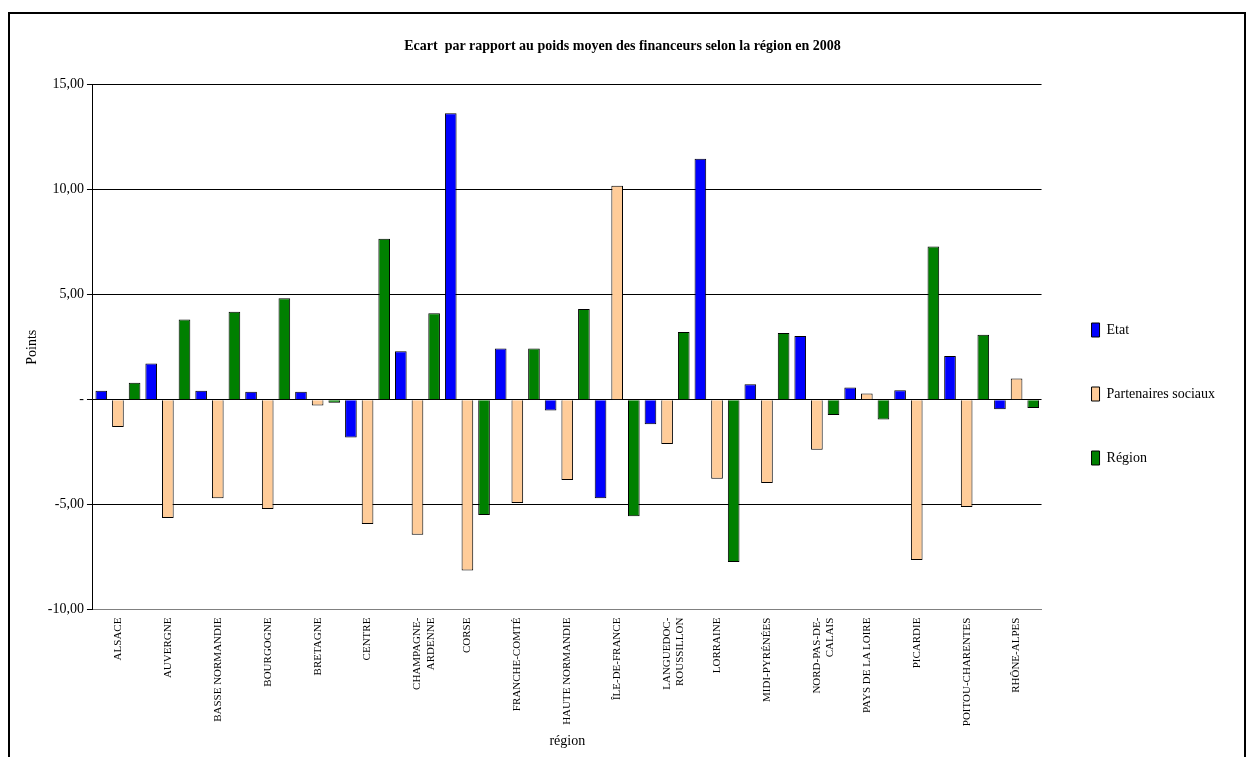 The image size is (1255, 757). I want to click on x-axis-title: région, so click(567, 741).